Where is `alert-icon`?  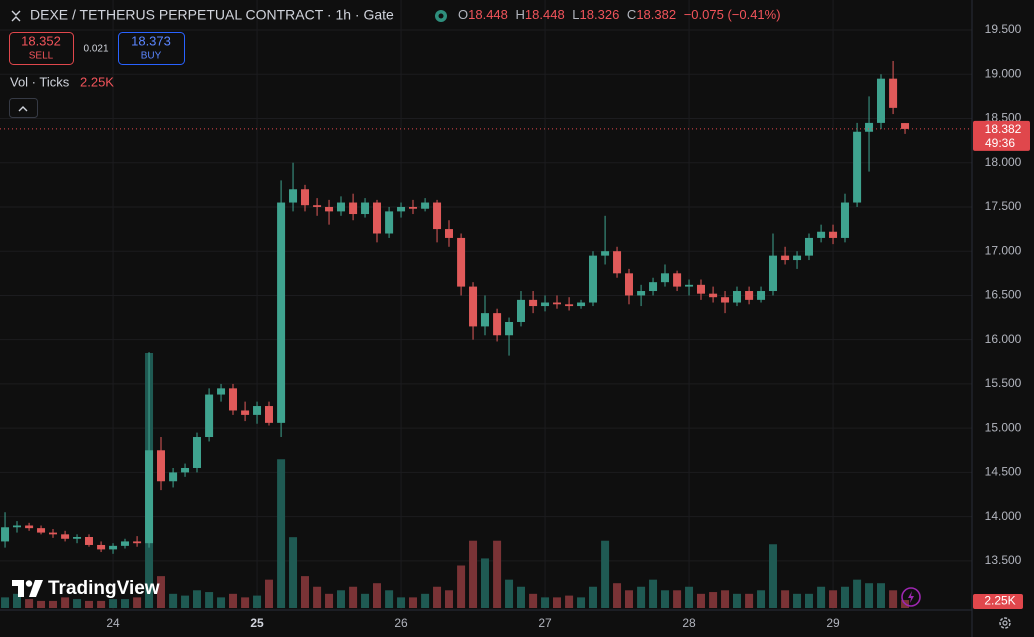
alert-icon is located at coordinates (911, 597).